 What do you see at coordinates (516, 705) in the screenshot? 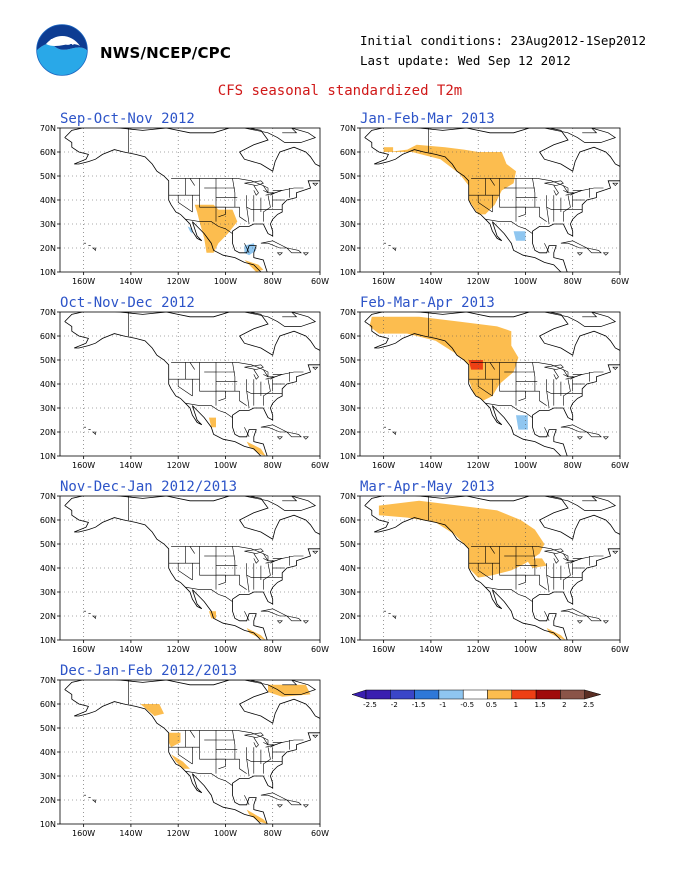
I see `colorbar-label: 1` at bounding box center [516, 705].